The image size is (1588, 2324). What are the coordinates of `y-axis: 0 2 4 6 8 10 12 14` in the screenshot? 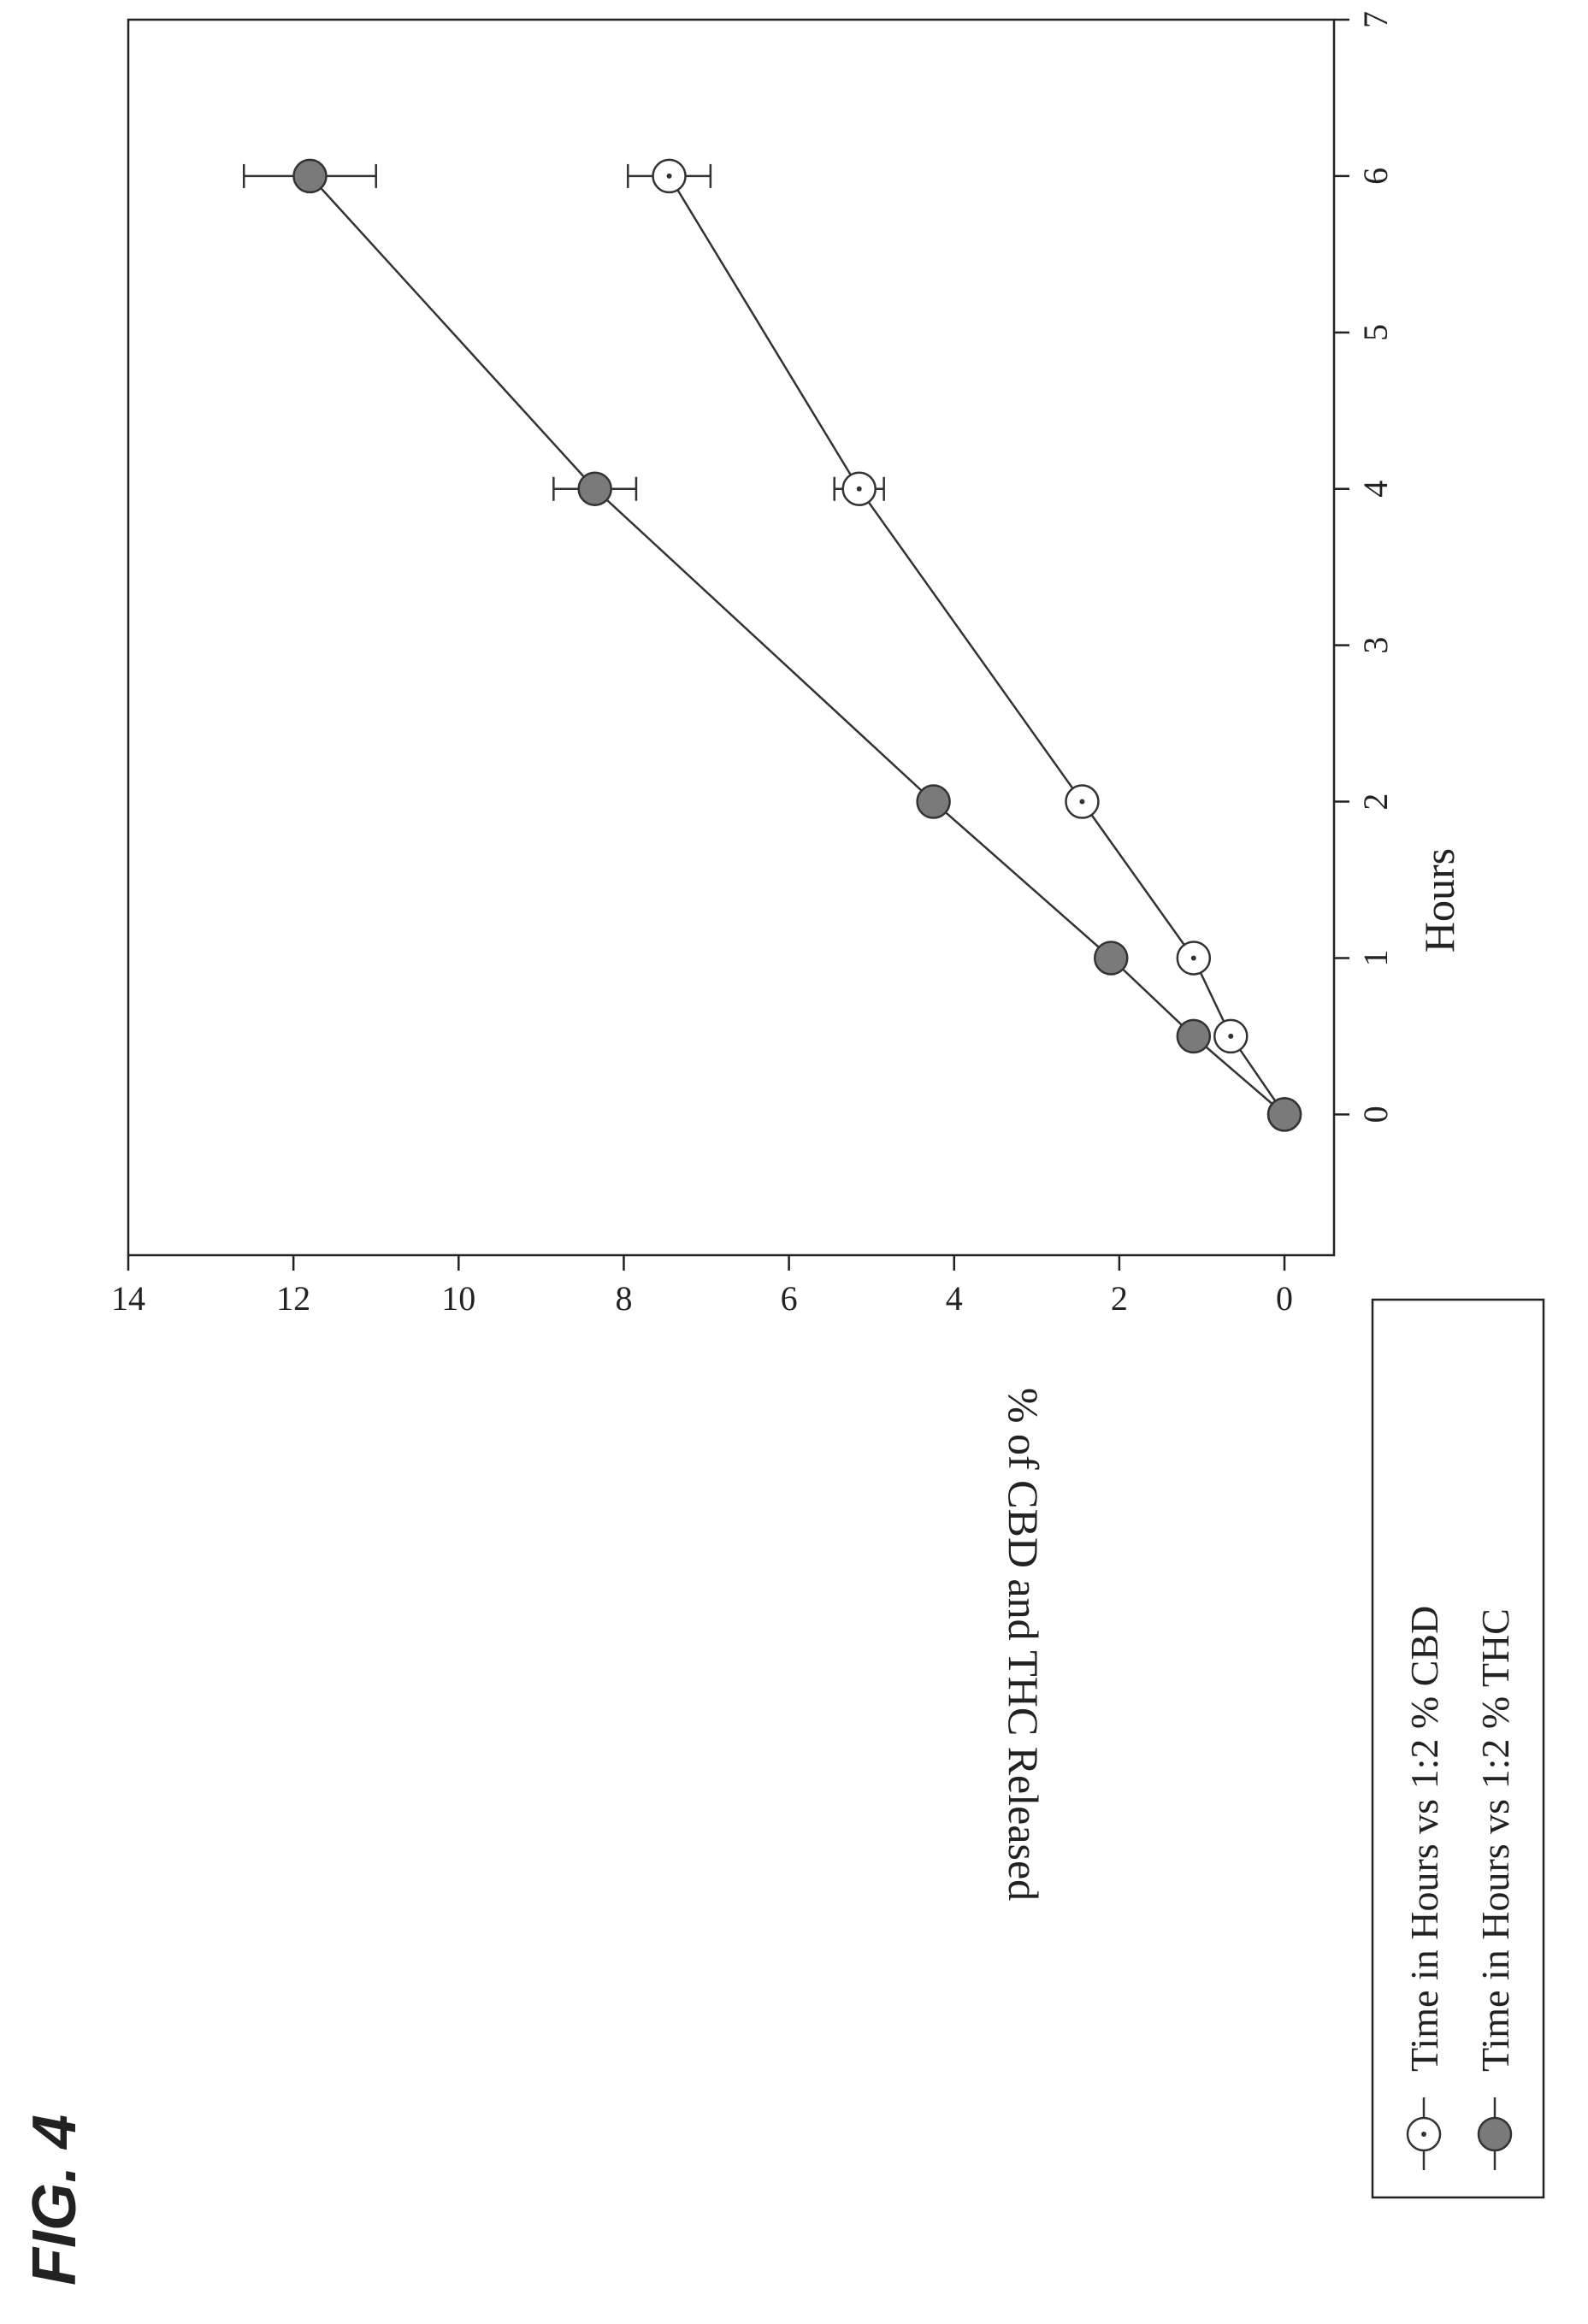 It's located at (702, 1286).